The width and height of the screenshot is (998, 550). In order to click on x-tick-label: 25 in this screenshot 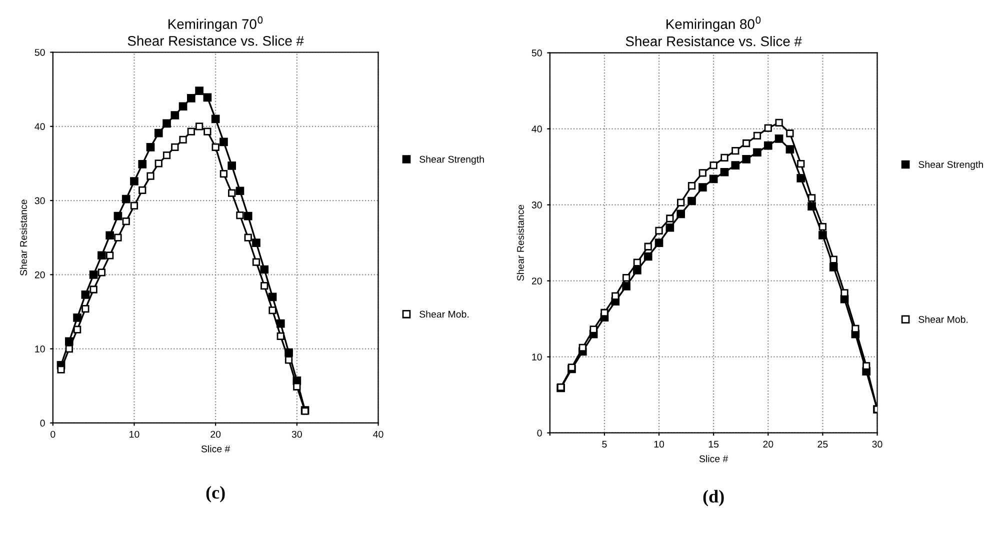, I will do `click(823, 444)`.